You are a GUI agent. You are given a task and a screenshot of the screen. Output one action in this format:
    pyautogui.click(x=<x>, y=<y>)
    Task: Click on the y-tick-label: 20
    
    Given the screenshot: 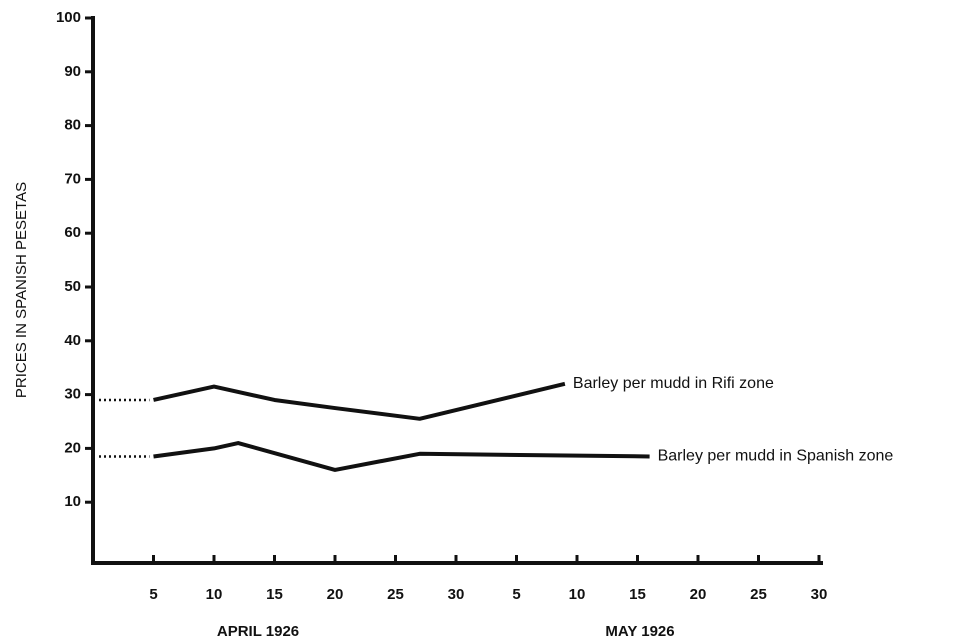 What is the action you would take?
    pyautogui.click(x=72, y=447)
    